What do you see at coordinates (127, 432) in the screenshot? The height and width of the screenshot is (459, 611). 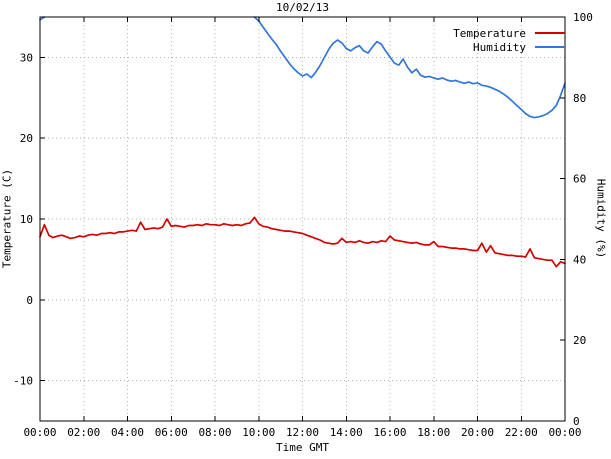 I see `x-tick-label: 04:00` at bounding box center [127, 432].